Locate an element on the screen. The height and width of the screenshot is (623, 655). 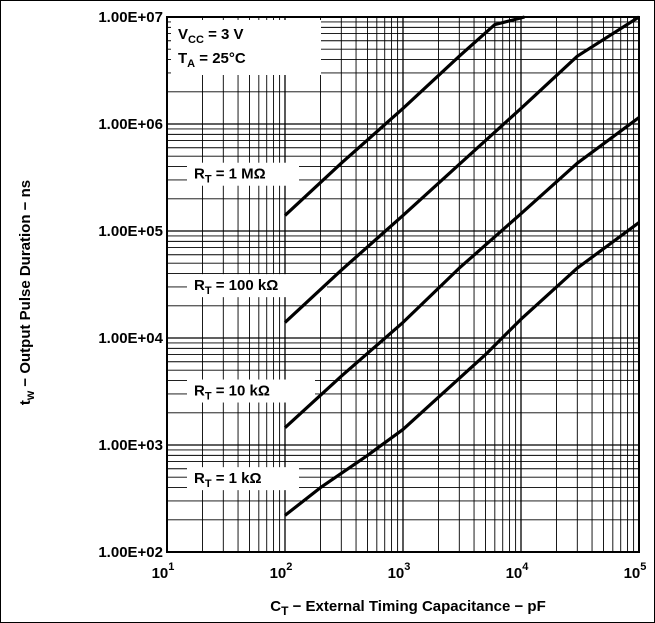
condition-label: VCC = 3 V is located at coordinates (211, 36).